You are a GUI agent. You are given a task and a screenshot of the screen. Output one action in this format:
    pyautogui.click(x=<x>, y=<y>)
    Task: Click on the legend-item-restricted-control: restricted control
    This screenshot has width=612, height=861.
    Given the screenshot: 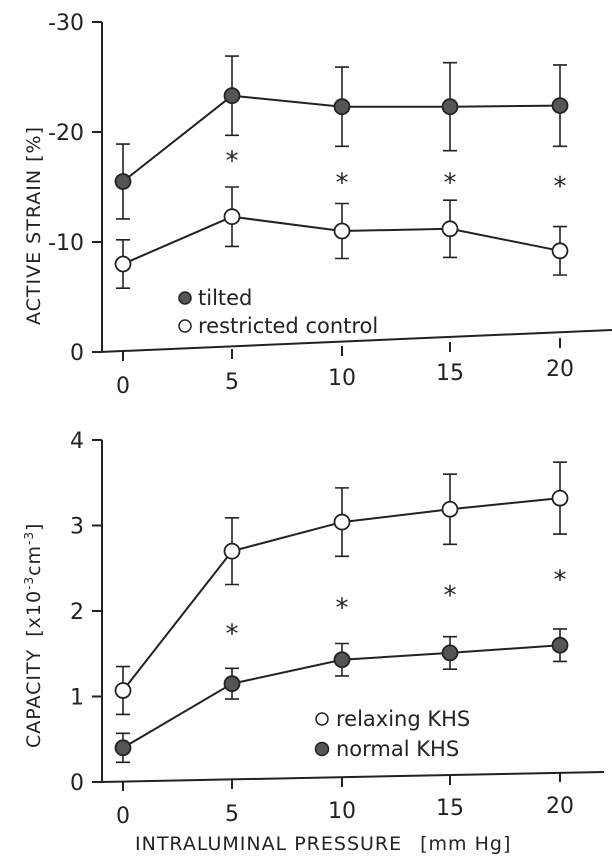 What is the action you would take?
    pyautogui.click(x=278, y=326)
    